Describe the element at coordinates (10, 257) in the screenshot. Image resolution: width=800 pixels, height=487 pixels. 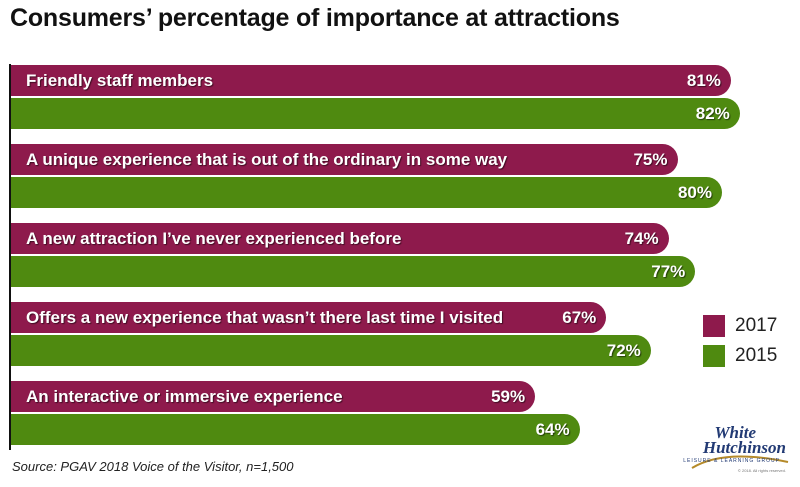
I see `y-axis-line` at that location.